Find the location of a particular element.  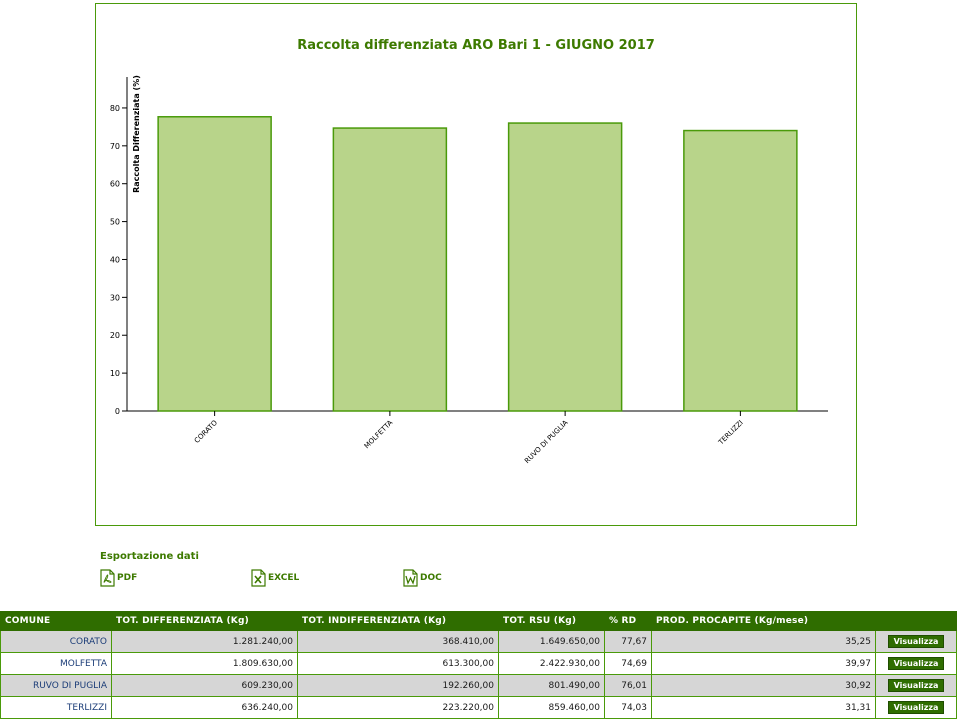

pdf-file-icon is located at coordinates (107, 578).